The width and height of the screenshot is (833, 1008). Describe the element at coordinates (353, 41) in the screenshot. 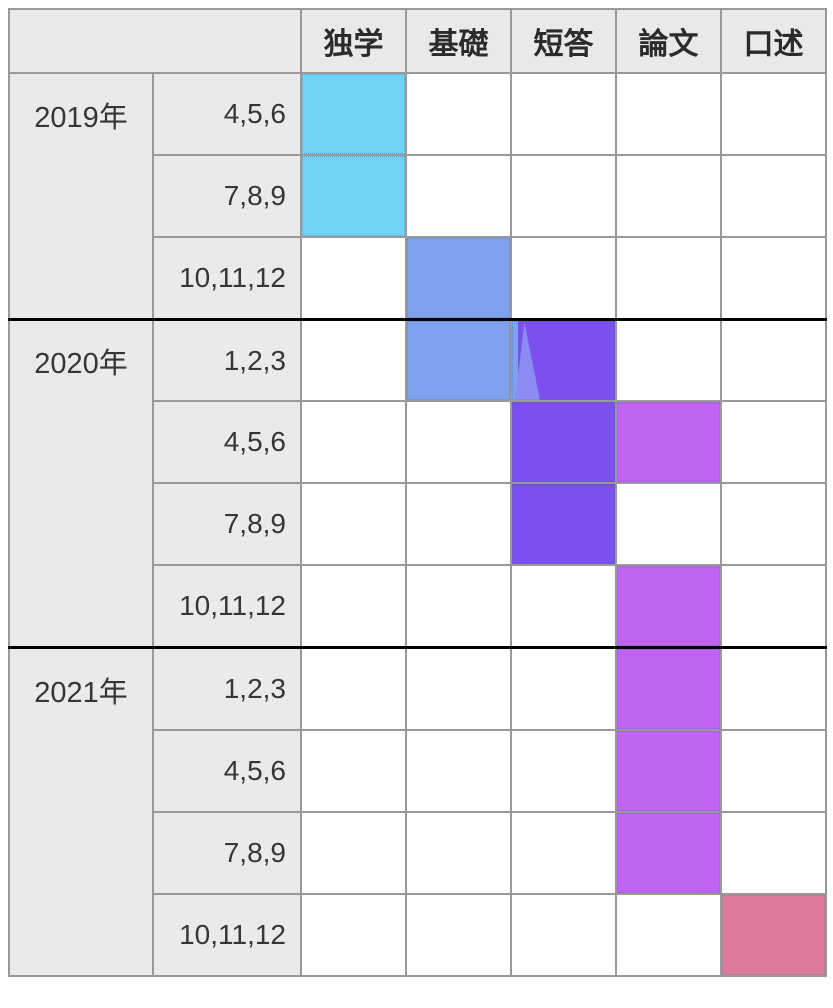

I see `column-header-dokugaku: 独学` at that location.